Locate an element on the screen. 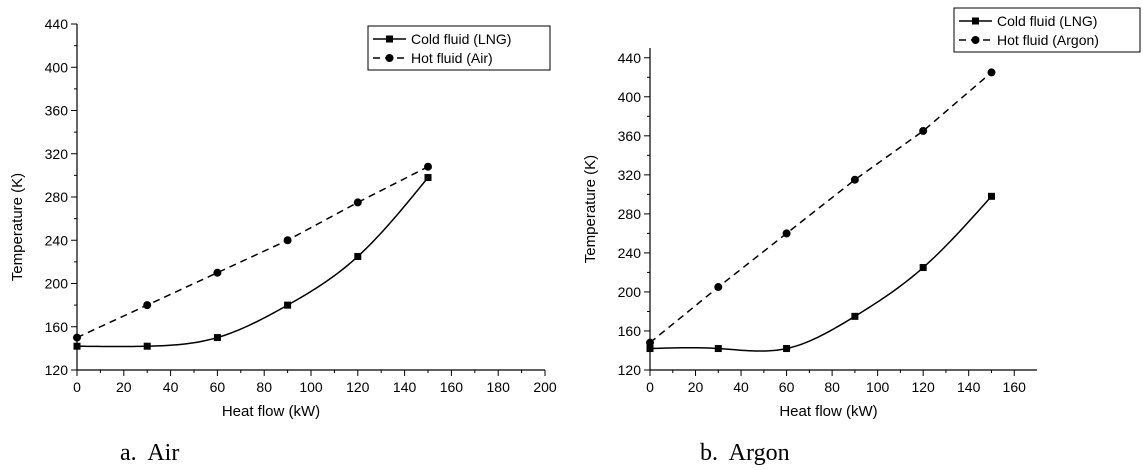 The height and width of the screenshot is (470, 1143). legend: Cold fluid (LNG) Hot fluid (Argon) is located at coordinates (1047, 30).